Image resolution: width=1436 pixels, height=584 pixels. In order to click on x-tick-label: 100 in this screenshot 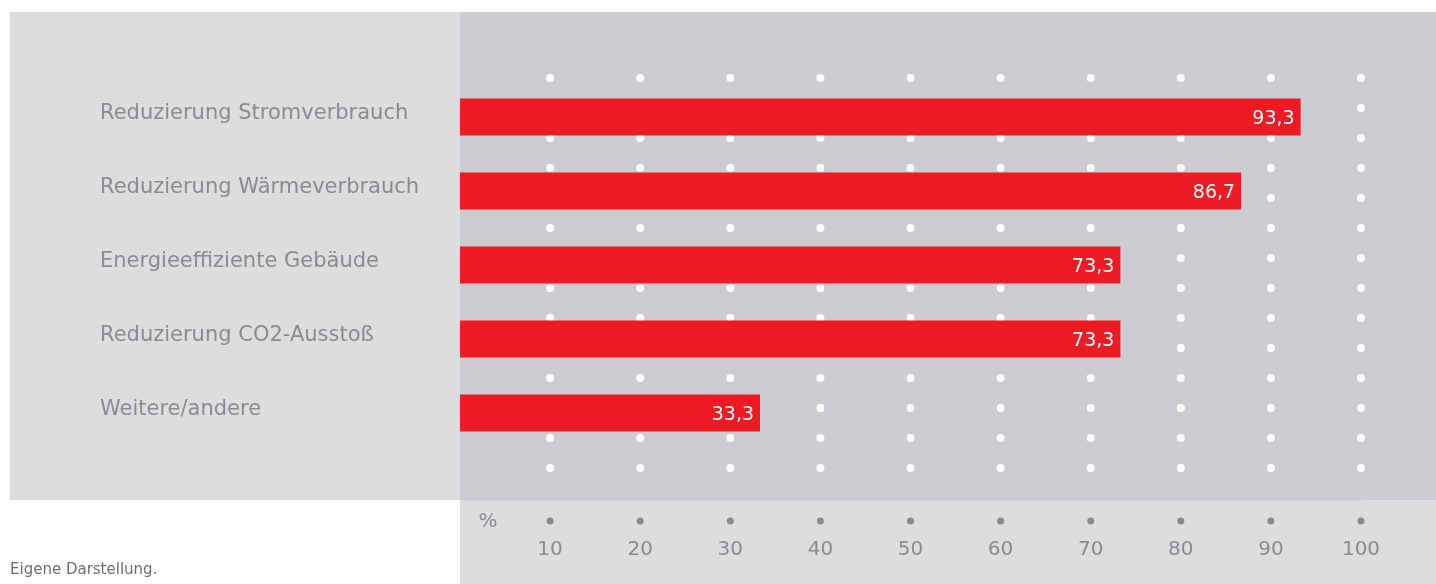, I will do `click(1361, 548)`.